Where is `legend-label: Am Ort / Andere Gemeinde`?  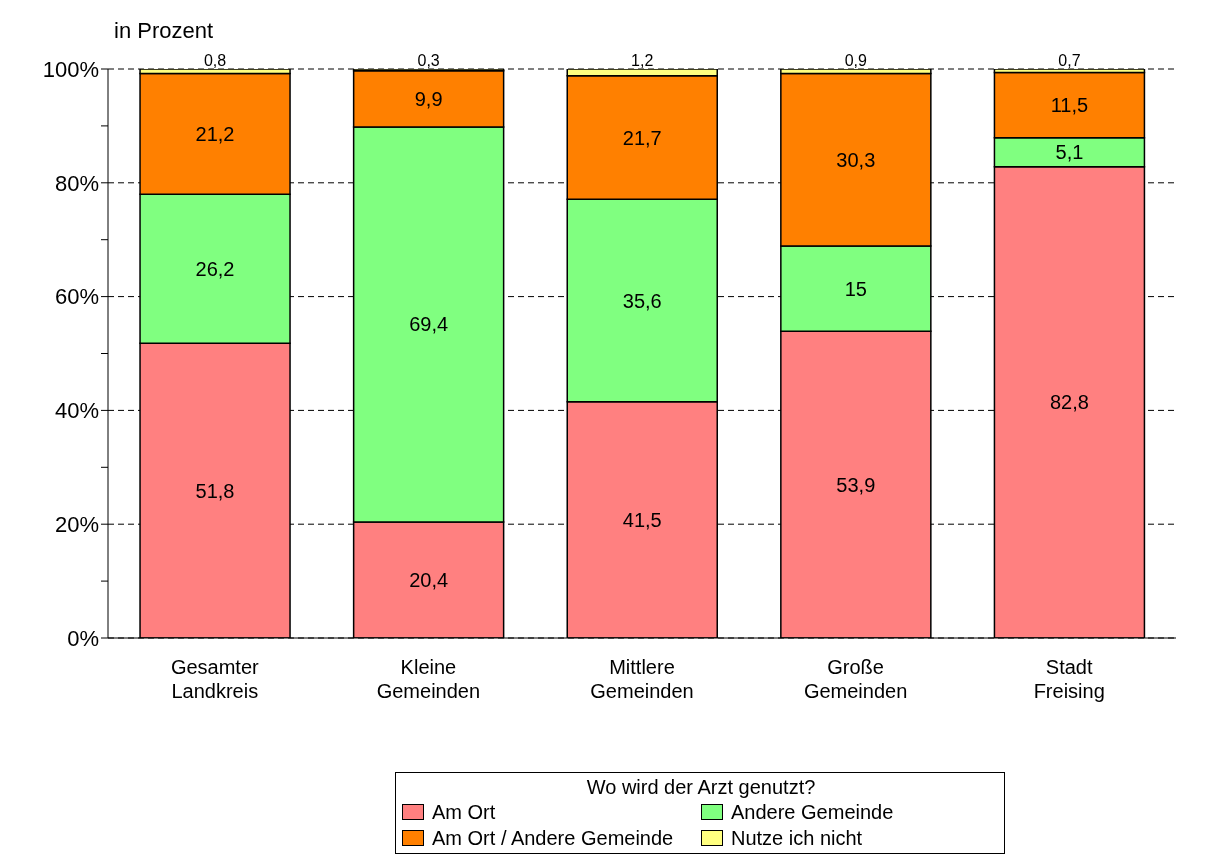
legend-label: Am Ort / Andere Gemeinde is located at coordinates (553, 838).